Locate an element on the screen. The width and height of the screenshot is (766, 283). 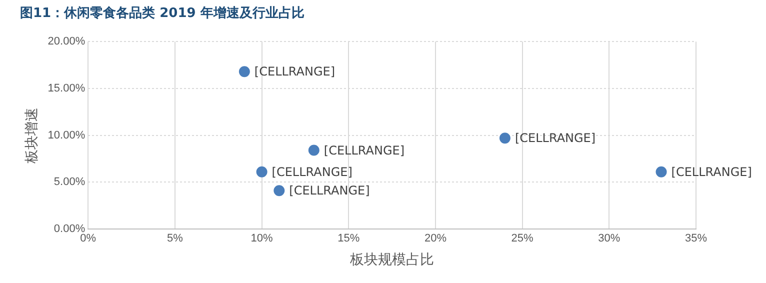
y-tick-label: 10.00% is located at coordinates (67, 135).